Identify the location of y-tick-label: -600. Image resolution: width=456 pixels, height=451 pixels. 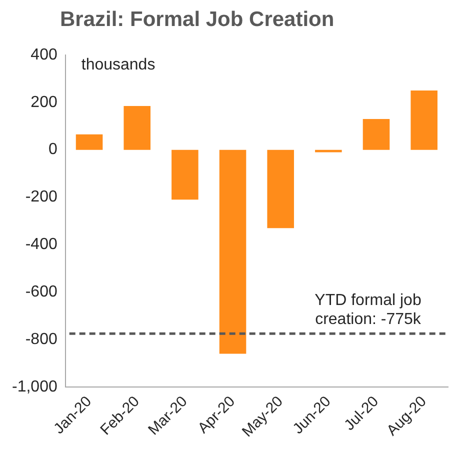
(41, 291).